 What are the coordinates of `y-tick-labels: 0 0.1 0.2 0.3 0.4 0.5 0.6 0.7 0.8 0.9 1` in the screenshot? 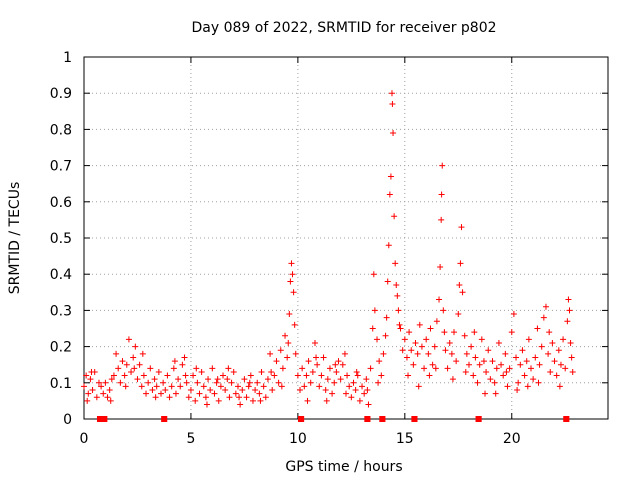 It's located at (61, 239).